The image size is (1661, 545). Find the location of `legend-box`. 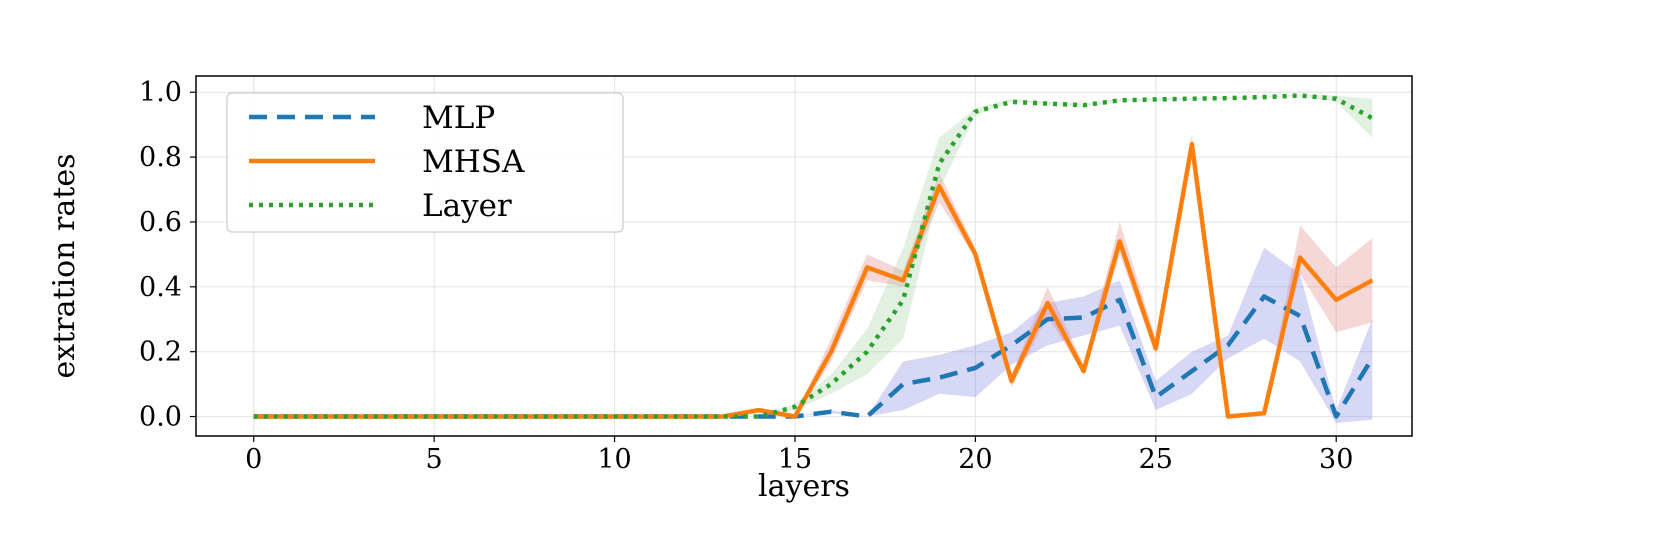

legend-box is located at coordinates (425, 162).